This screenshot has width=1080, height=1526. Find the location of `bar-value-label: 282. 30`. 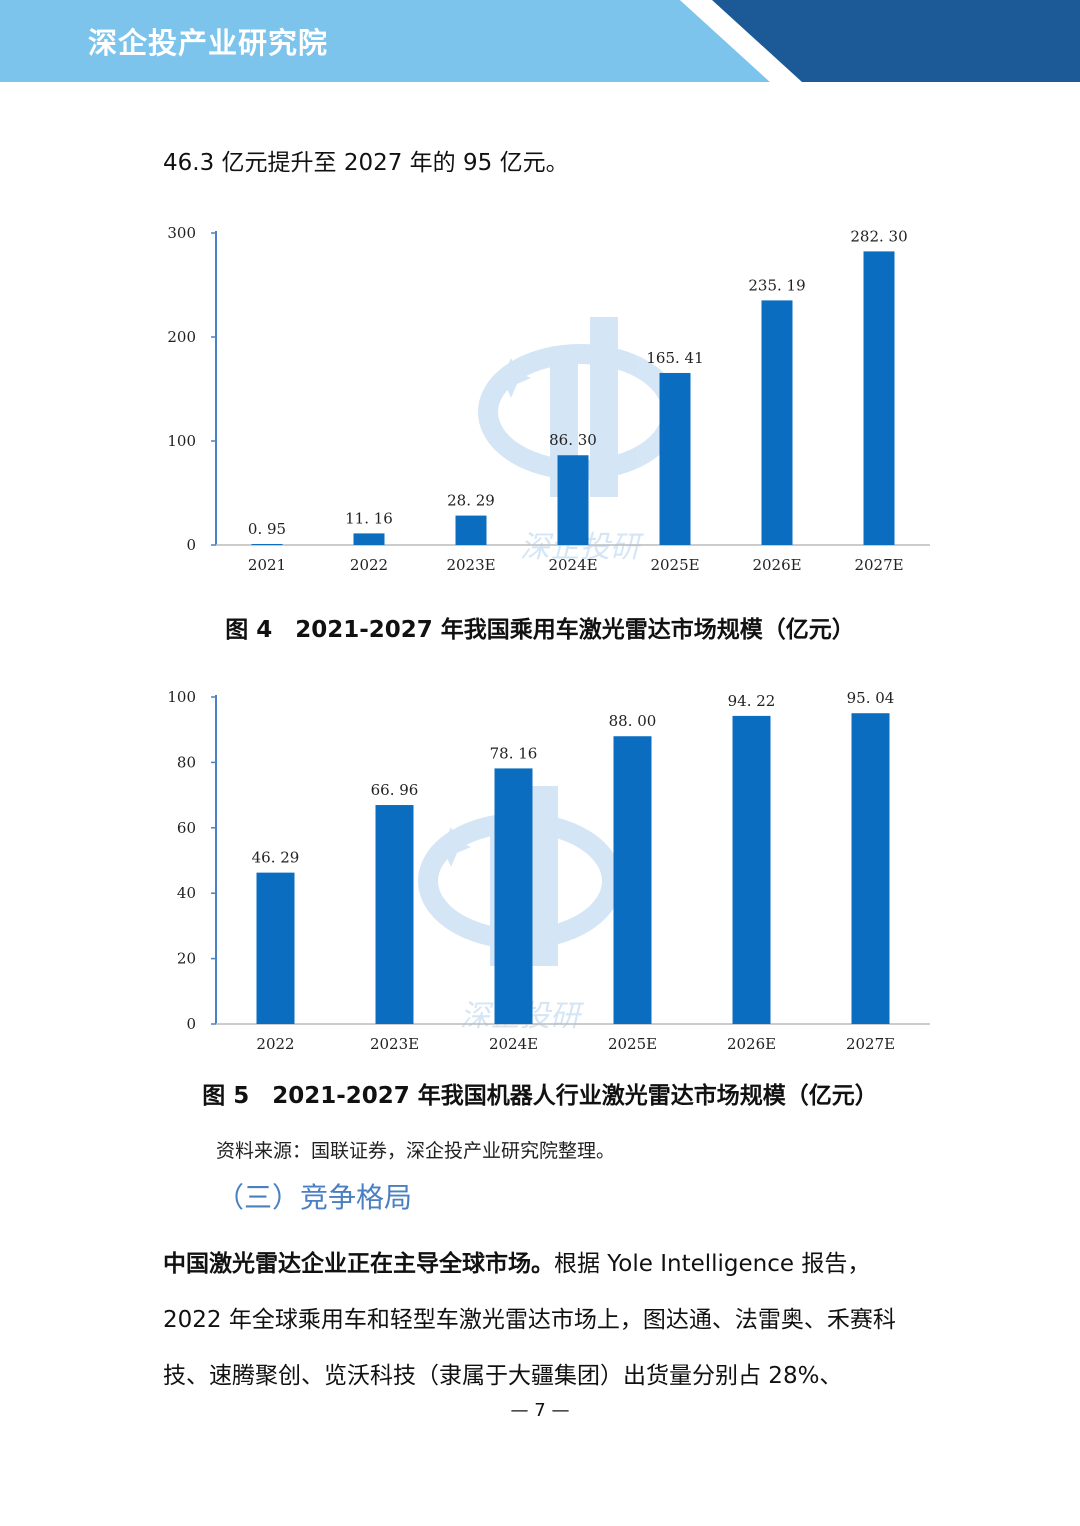

bar-value-label: 282. 30 is located at coordinates (878, 236).